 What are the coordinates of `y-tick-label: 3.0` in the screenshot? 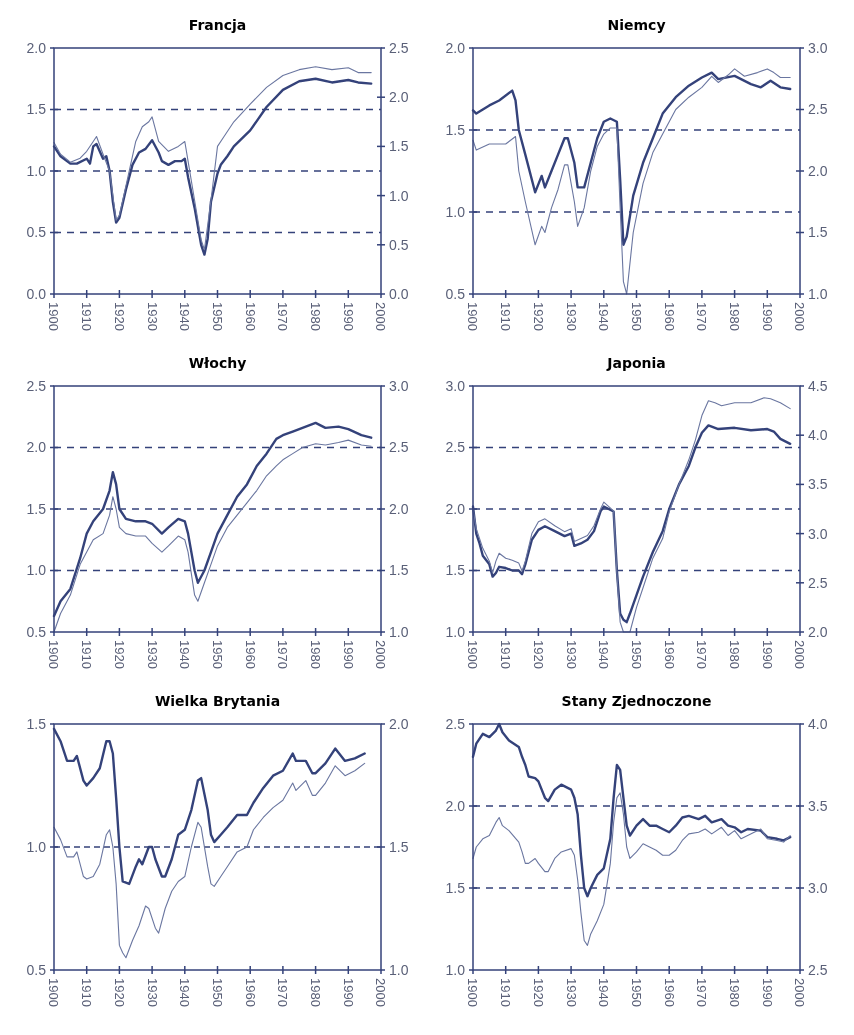 It's located at (455, 385).